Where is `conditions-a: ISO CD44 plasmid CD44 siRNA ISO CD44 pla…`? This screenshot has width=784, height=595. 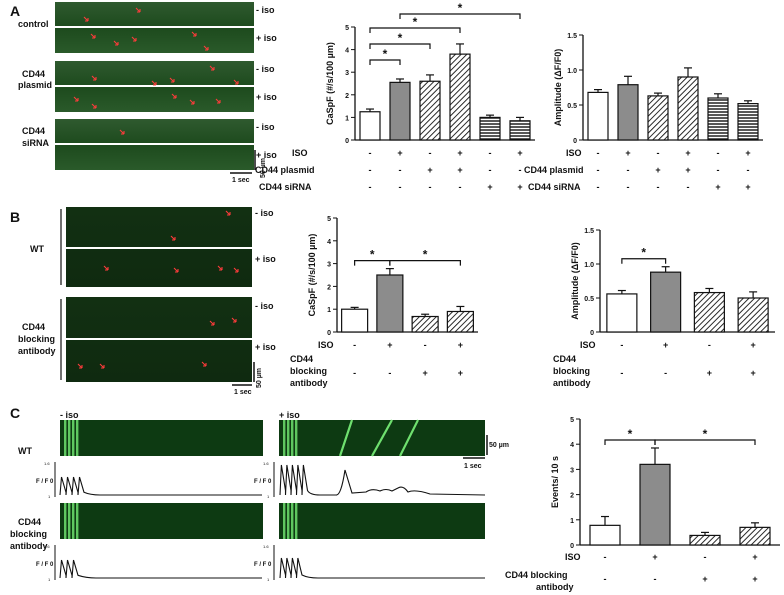
conditions-a: ISO CD44 plasmid CD44 siRNA ISO CD44 pla… is located at coordinates (419, 170).